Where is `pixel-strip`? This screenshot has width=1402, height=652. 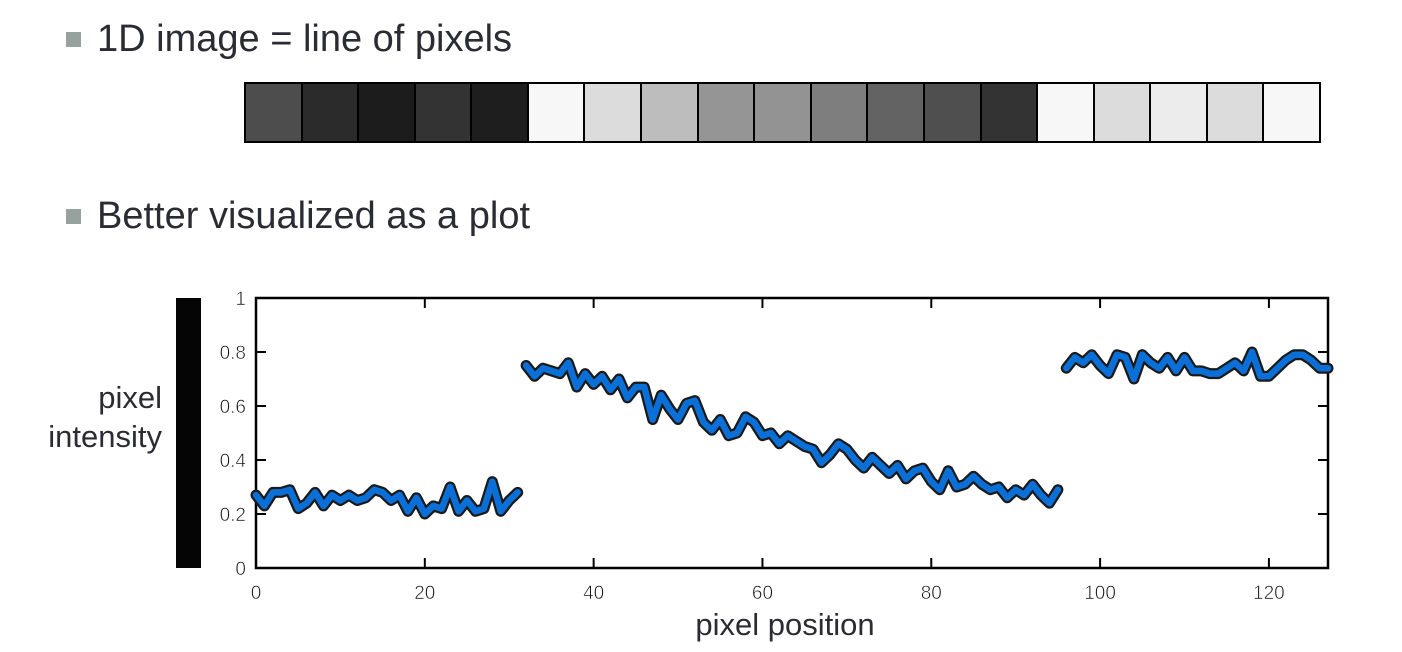 pixel-strip is located at coordinates (782, 112).